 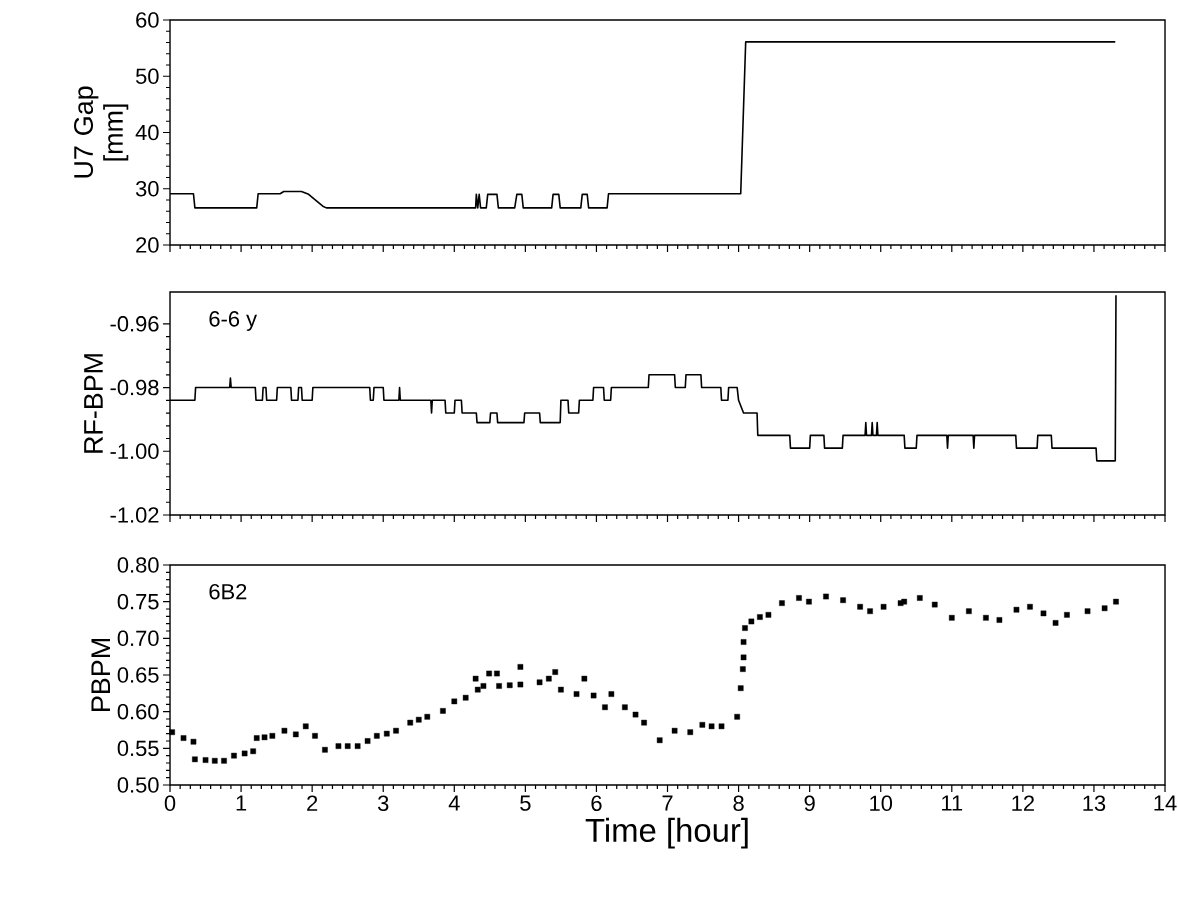 I want to click on x-tick-label: 13, so click(x=1094, y=803).